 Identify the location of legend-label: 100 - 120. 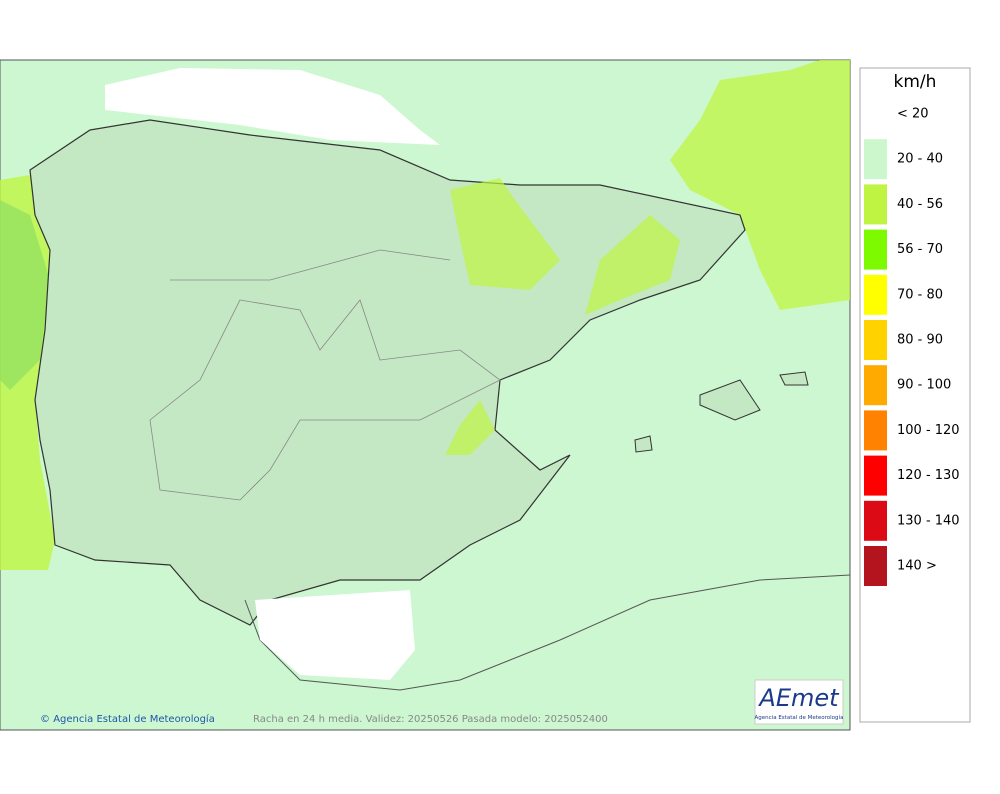
(928, 430).